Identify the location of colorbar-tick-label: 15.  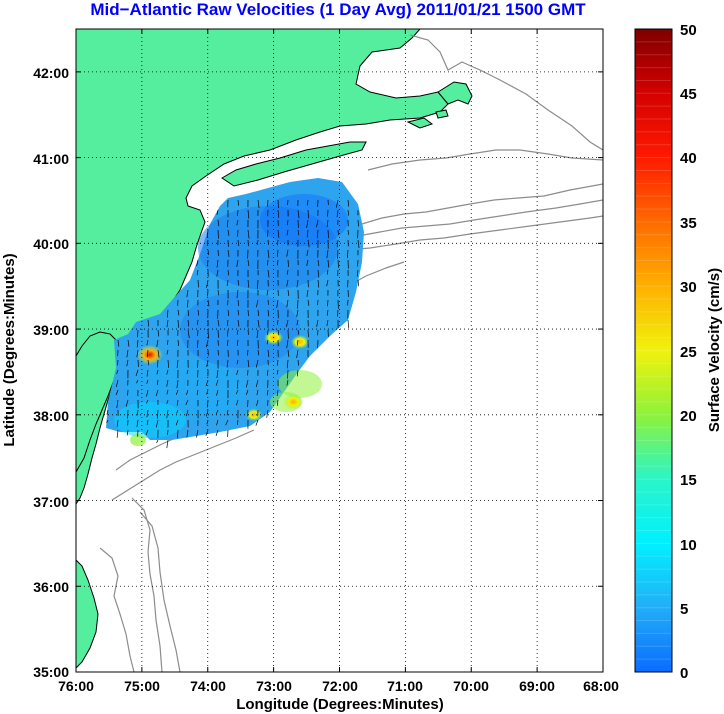
(688, 480).